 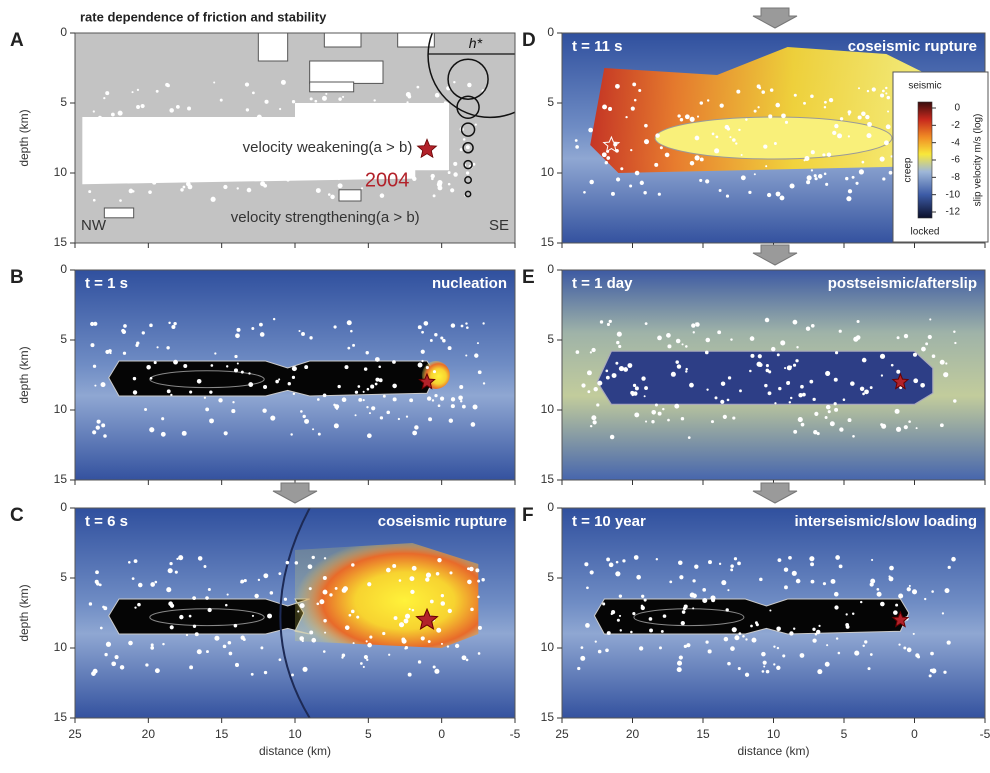 I want to click on y-tick-label: 0, so click(x=63, y=32).